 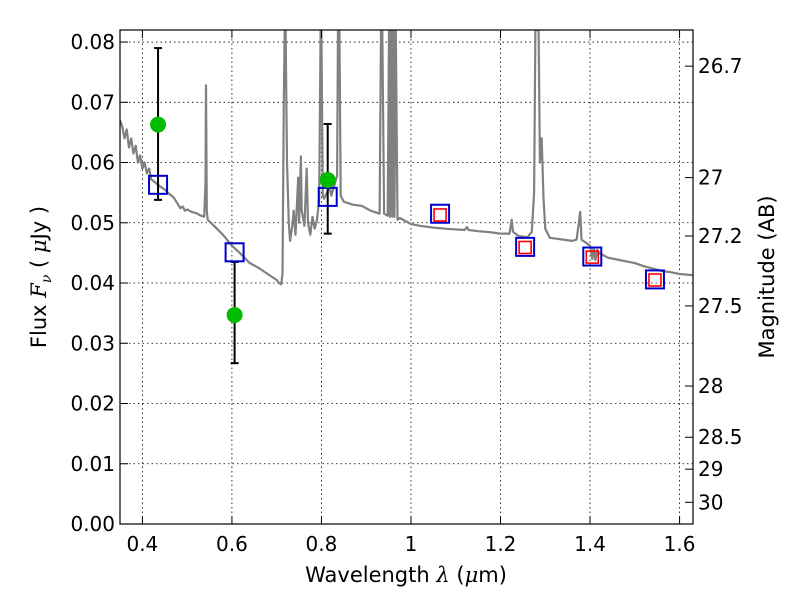 What do you see at coordinates (142, 544) in the screenshot?
I see `x-tick-label: 0.4` at bounding box center [142, 544].